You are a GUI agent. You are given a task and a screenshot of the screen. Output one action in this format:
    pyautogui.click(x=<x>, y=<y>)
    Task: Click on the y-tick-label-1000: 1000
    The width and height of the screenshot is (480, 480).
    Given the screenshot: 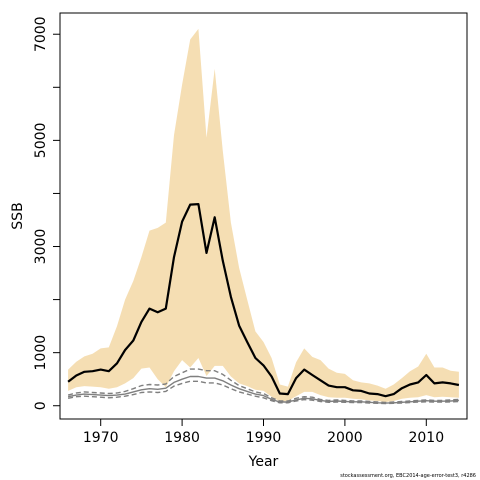 What is the action you would take?
    pyautogui.click(x=41, y=353)
    